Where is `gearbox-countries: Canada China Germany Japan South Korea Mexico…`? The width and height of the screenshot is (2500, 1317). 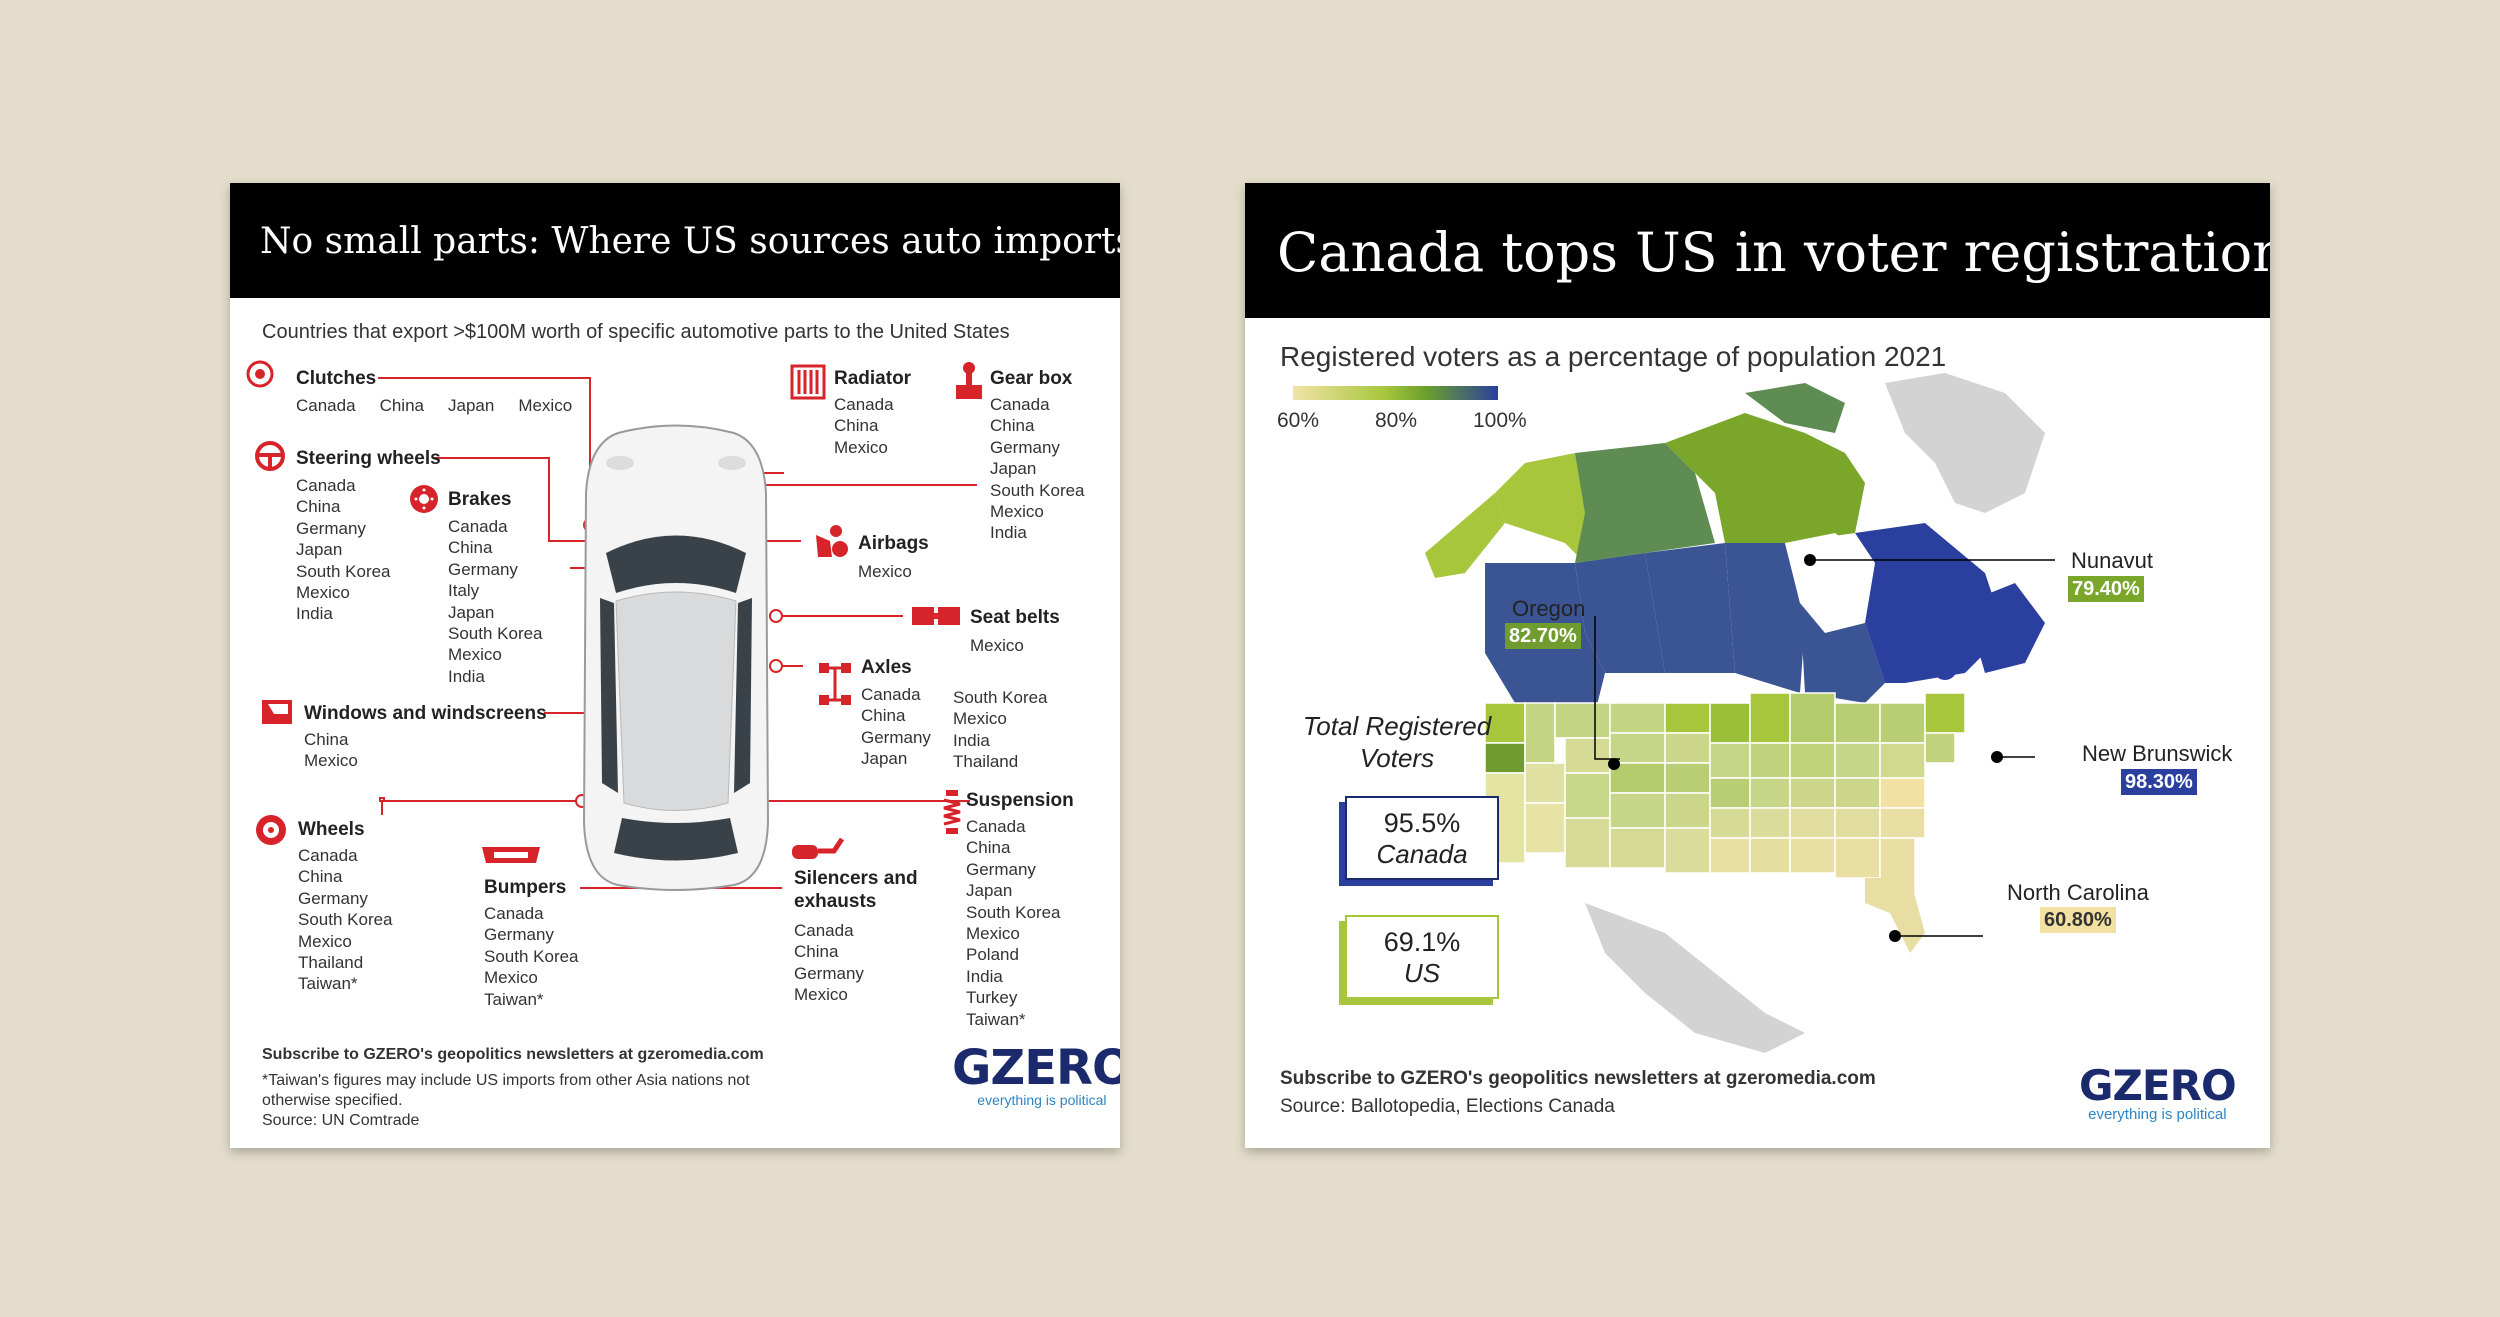
gearbox-countries: Canada China Germany Japan South Korea Mexico… is located at coordinates (1037, 469).